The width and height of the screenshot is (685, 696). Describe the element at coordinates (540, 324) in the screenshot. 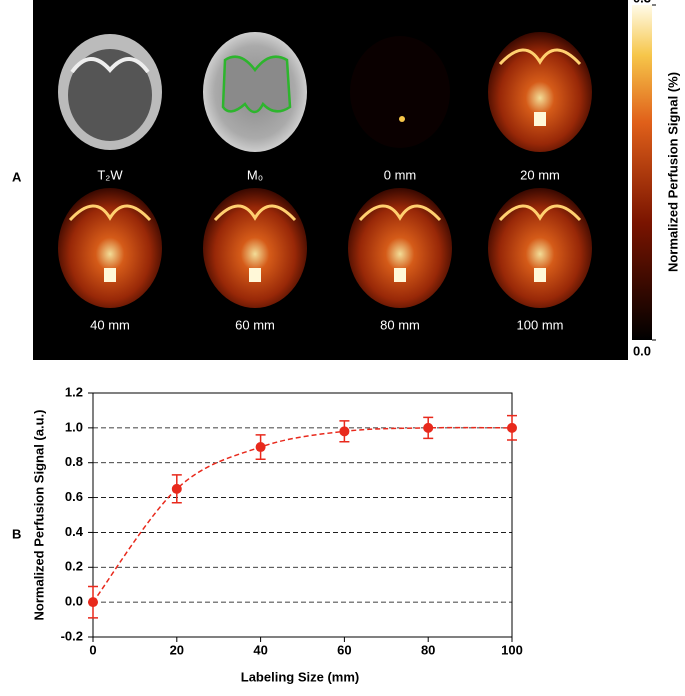

I see `image-label: 100 mm` at that location.